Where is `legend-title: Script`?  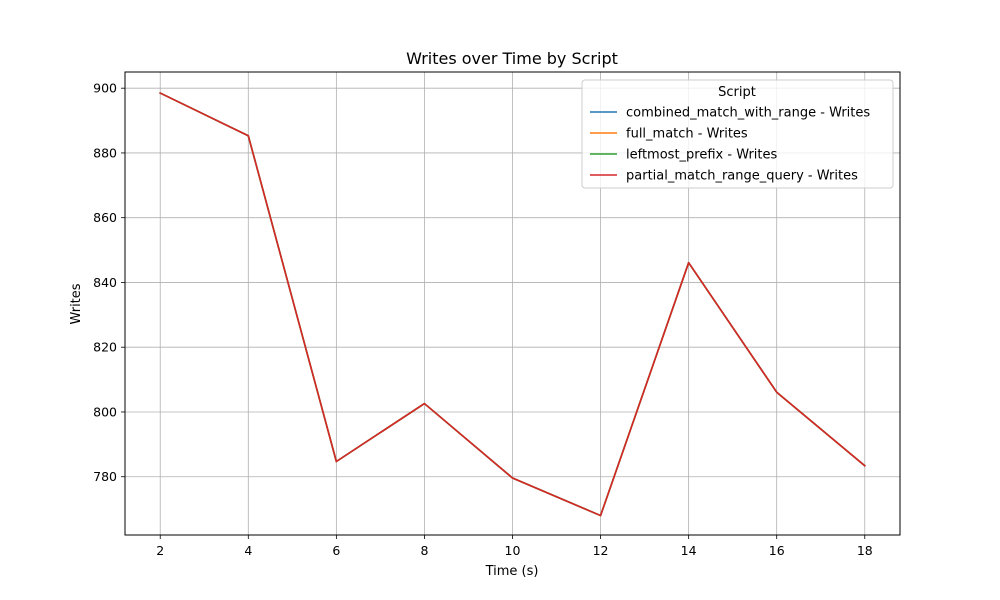 legend-title: Script is located at coordinates (737, 92).